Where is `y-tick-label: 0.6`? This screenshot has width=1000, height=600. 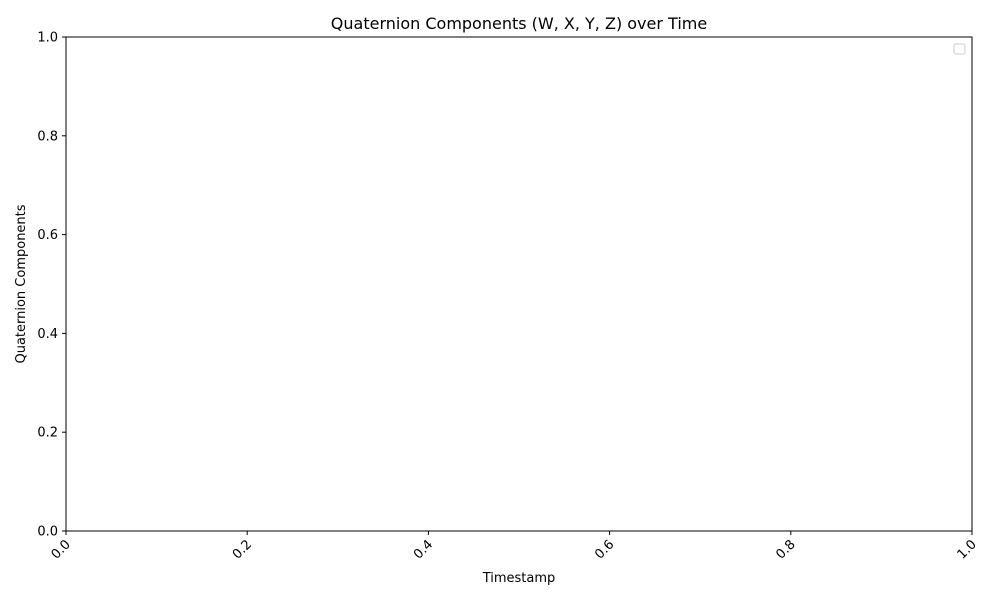
y-tick-label: 0.6 is located at coordinates (47, 235).